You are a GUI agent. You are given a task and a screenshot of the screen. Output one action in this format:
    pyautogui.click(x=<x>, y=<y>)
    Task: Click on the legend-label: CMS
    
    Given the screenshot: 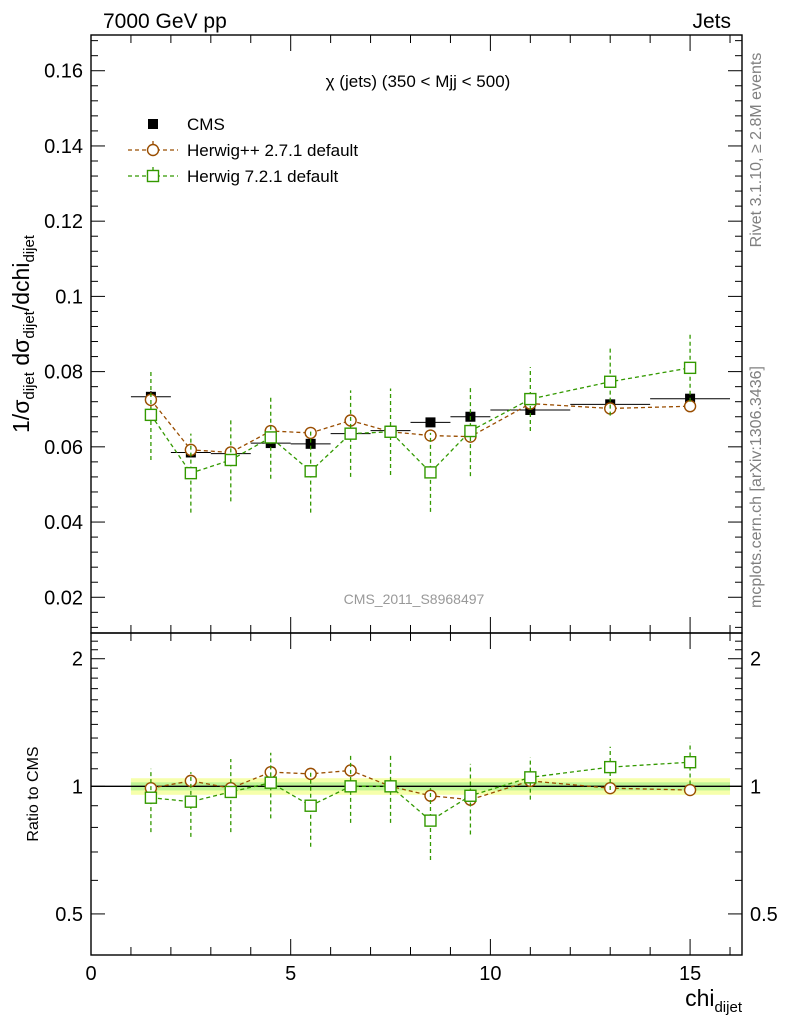 What is the action you would take?
    pyautogui.click(x=206, y=124)
    